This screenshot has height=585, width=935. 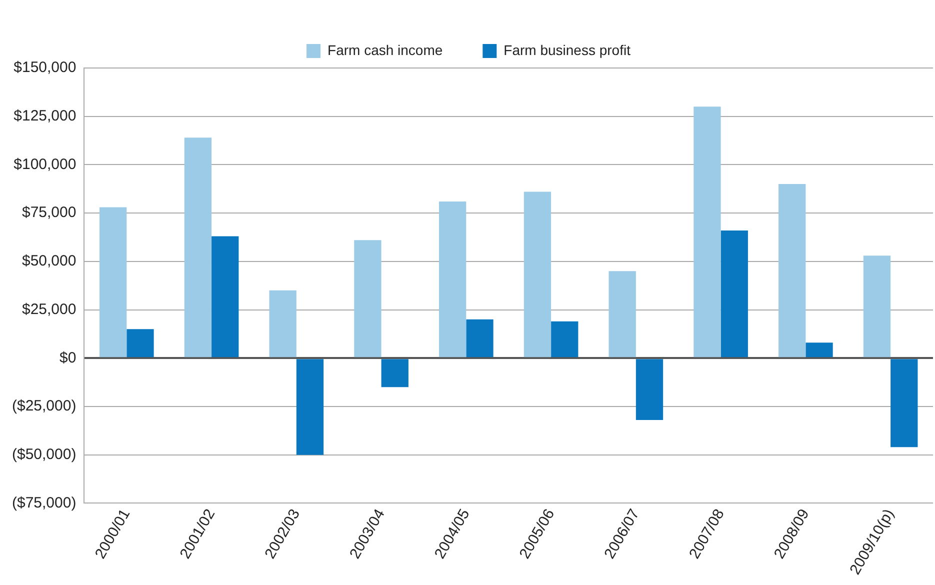 I want to click on legend-label: Farm business profit, so click(x=567, y=50).